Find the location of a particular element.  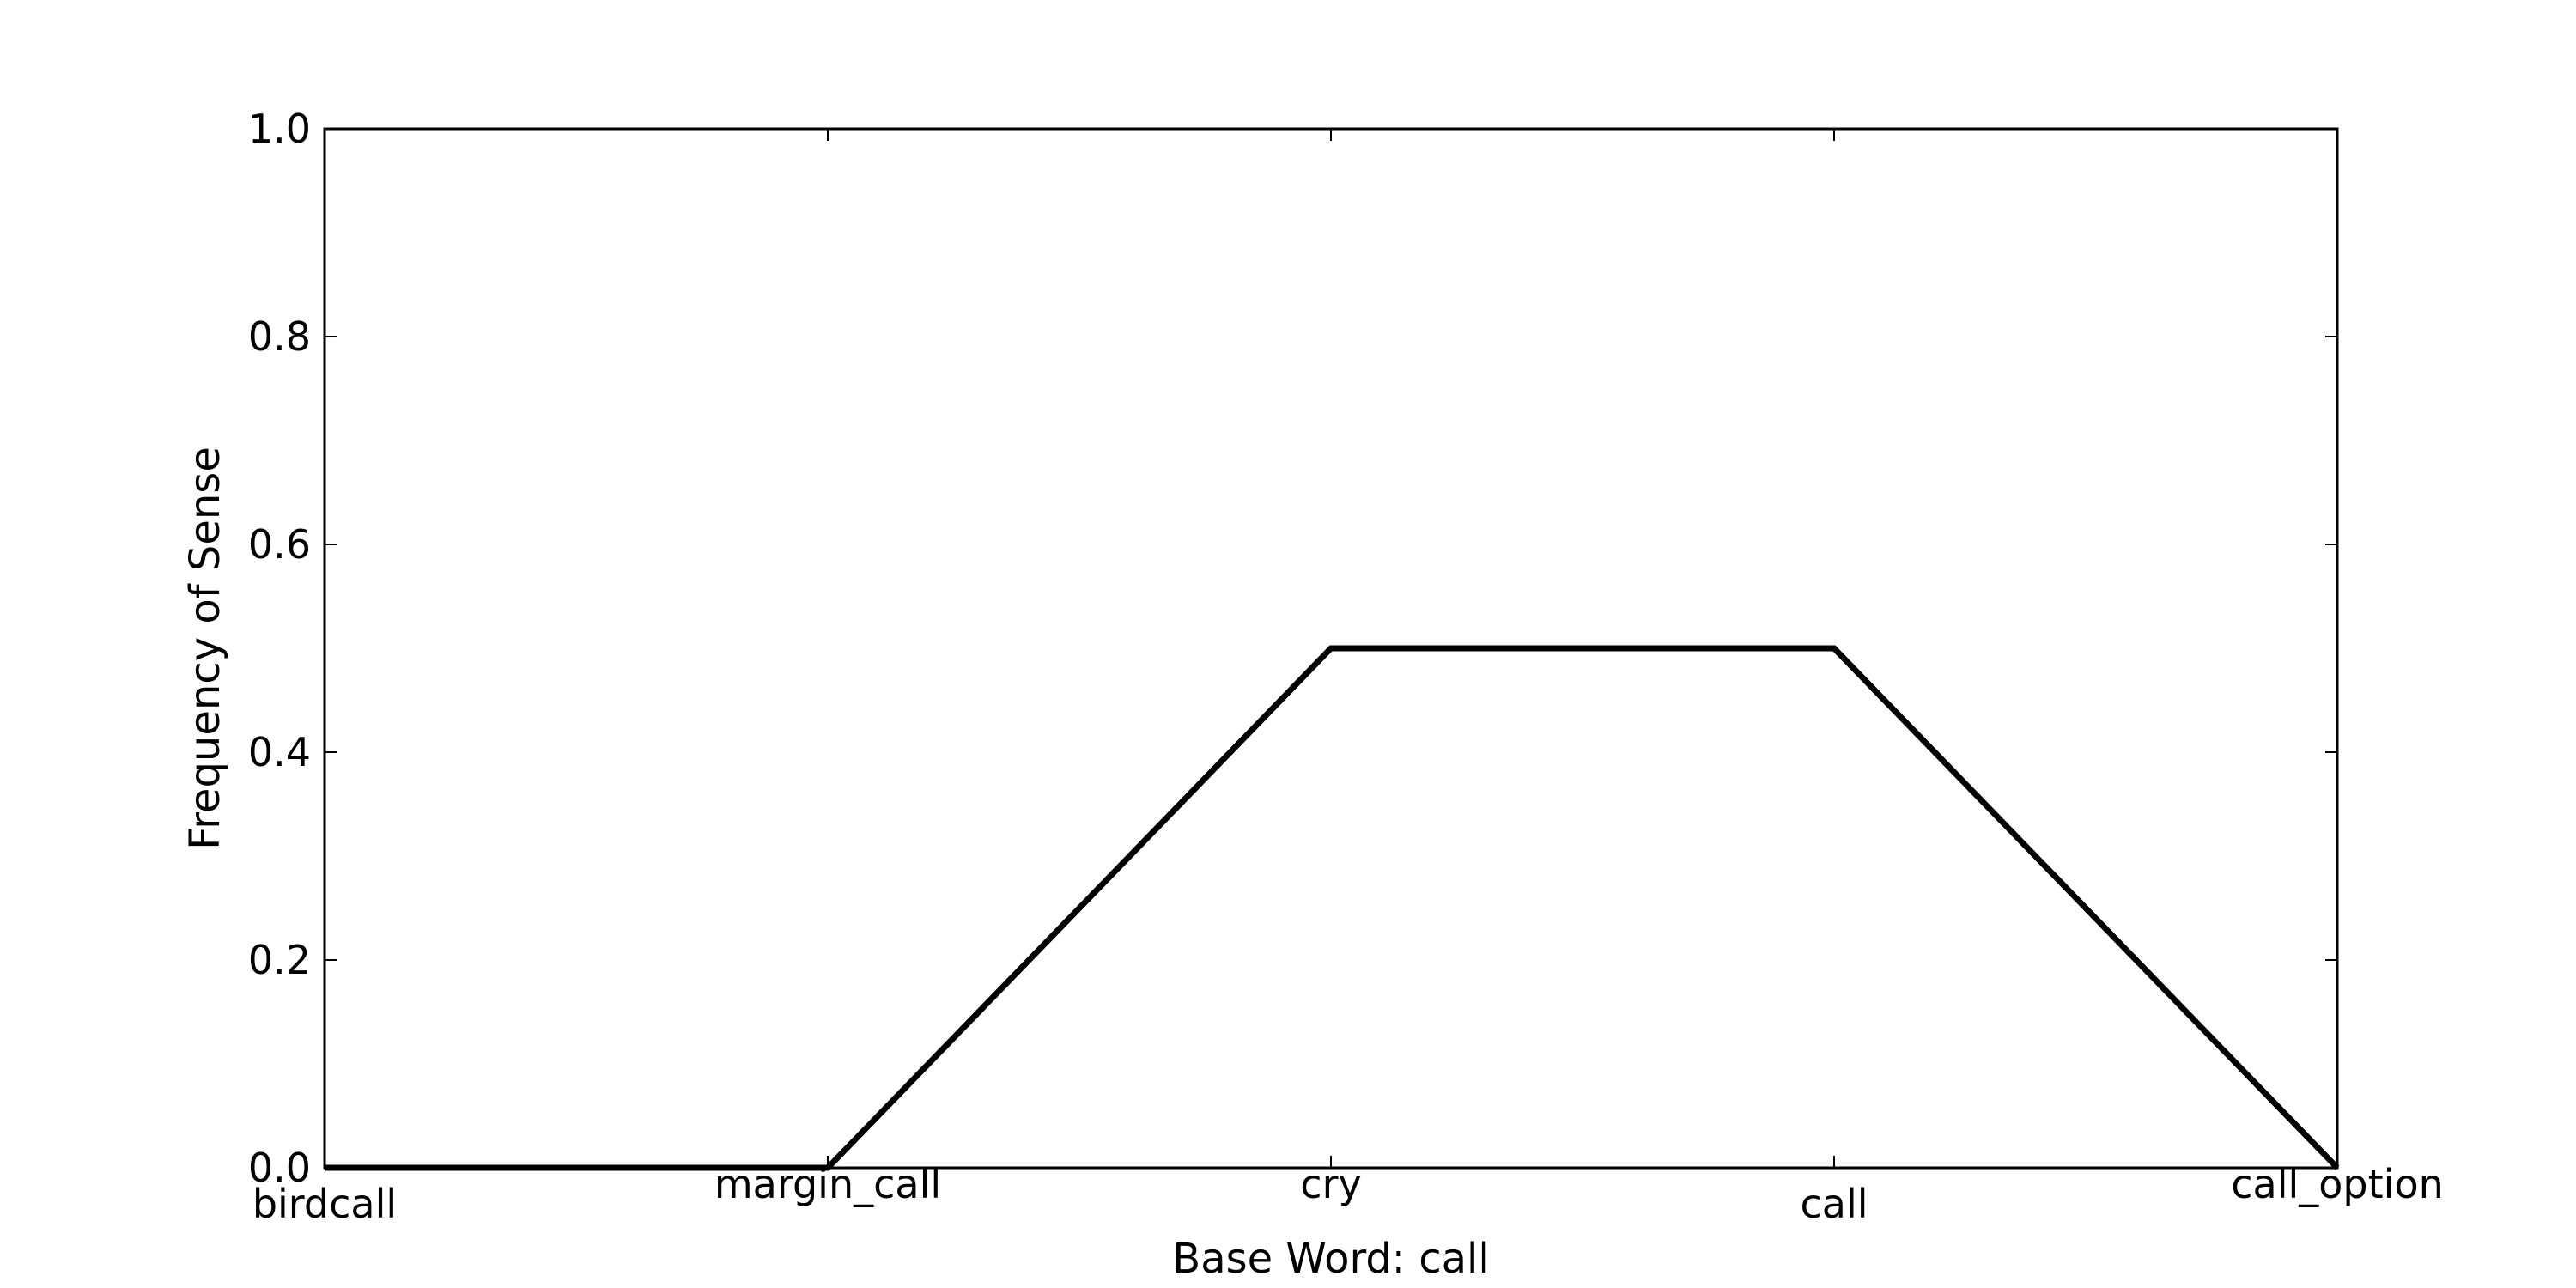

y-tick-label: 0.4 is located at coordinates (280, 752).